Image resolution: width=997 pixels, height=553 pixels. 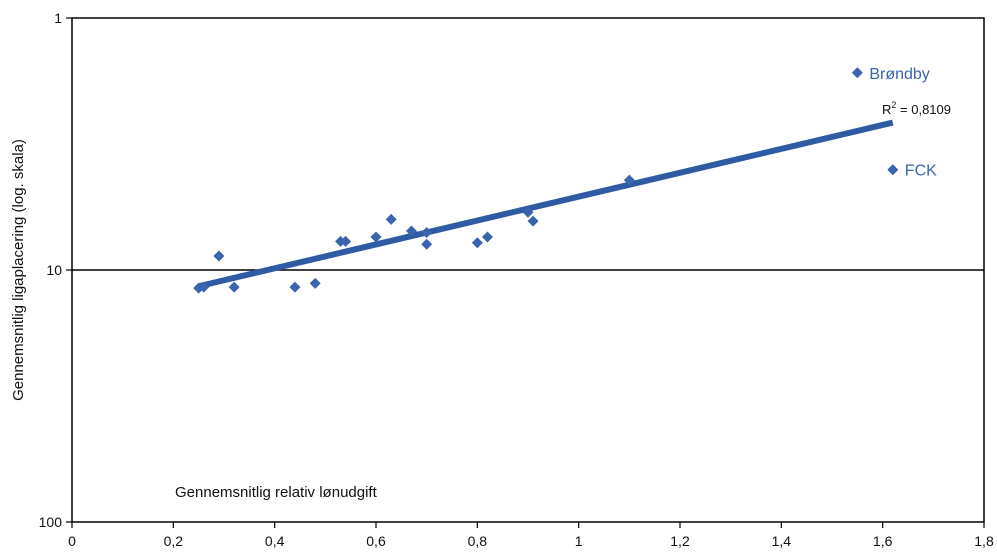 What do you see at coordinates (72, 541) in the screenshot?
I see `x-tick-label: 0` at bounding box center [72, 541].